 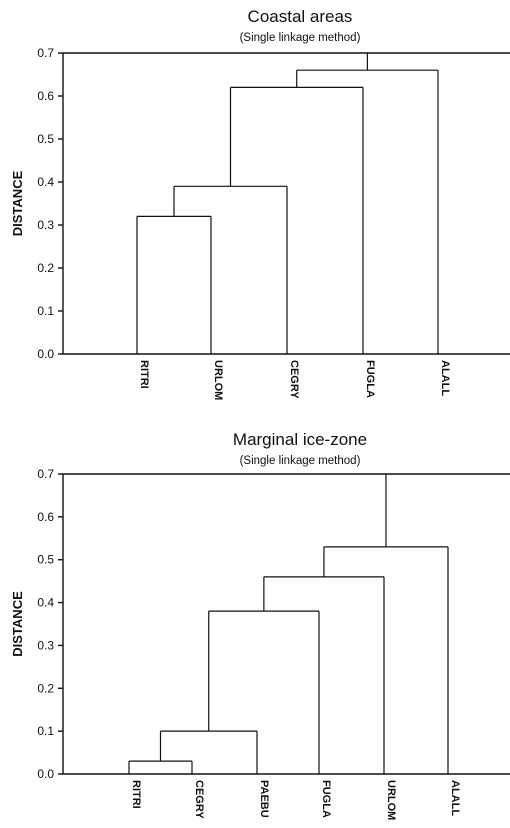 What do you see at coordinates (300, 16) in the screenshot?
I see `chart-title: Coastal areas` at bounding box center [300, 16].